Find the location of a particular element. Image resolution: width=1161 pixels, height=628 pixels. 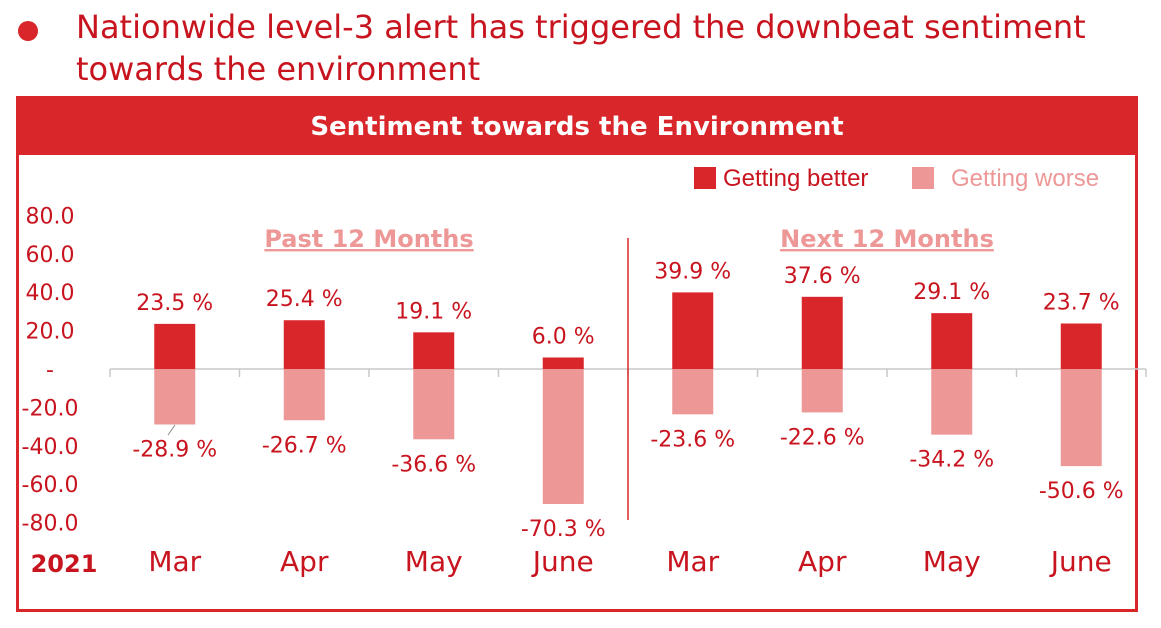

data-label-better: 25.4 % is located at coordinates (304, 299).